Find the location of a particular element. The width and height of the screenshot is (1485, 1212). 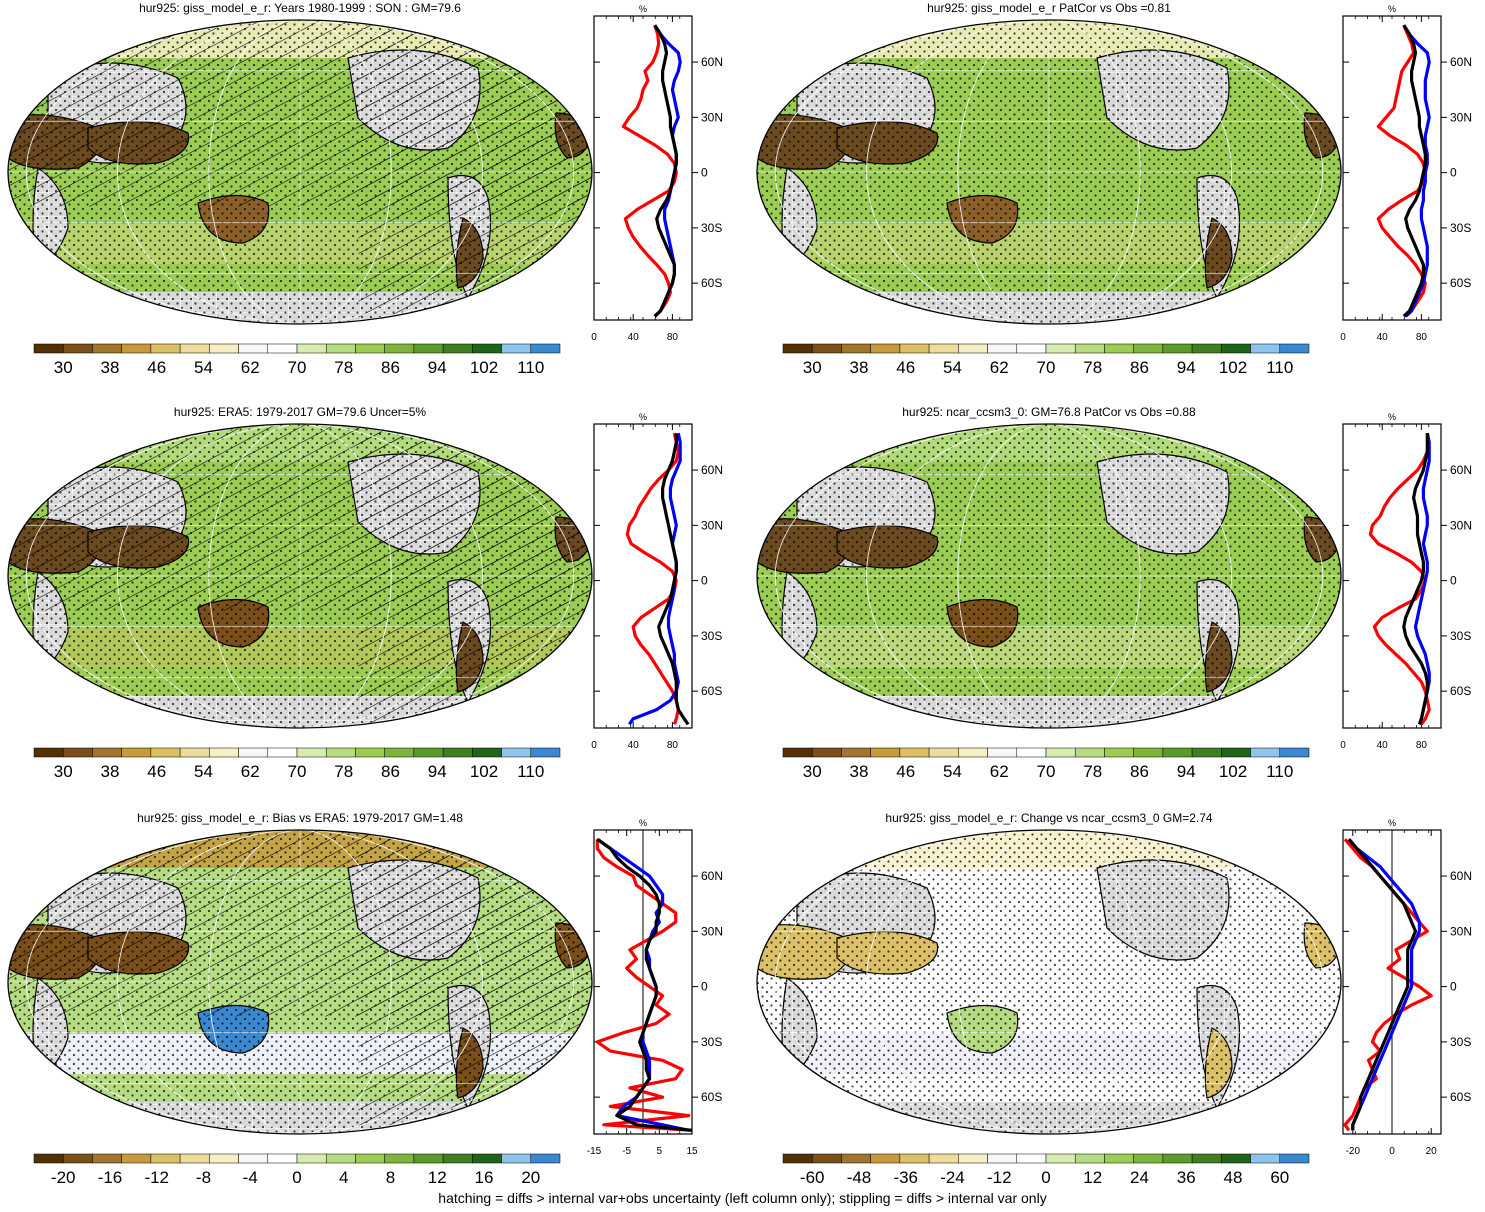

zonal-series-line is located at coordinates (1416, 171).